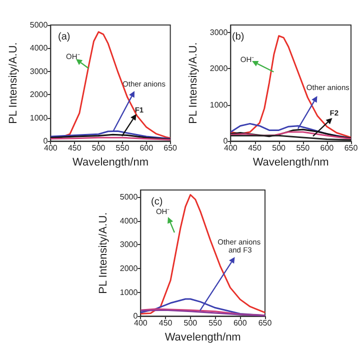 Image resolution: width=361 pixels, height=348 pixels. I want to click on text: (c), so click(157, 202).